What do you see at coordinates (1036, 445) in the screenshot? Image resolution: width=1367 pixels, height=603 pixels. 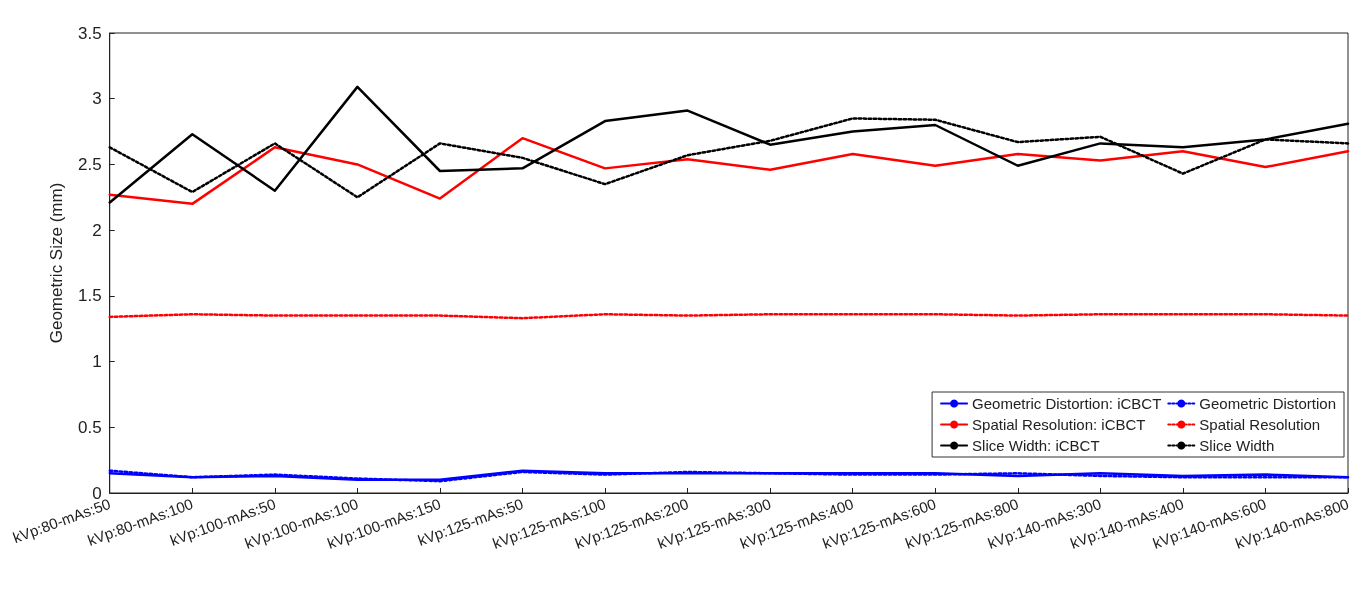 I see `legend-label: Slice Width: iCBCT` at bounding box center [1036, 445].